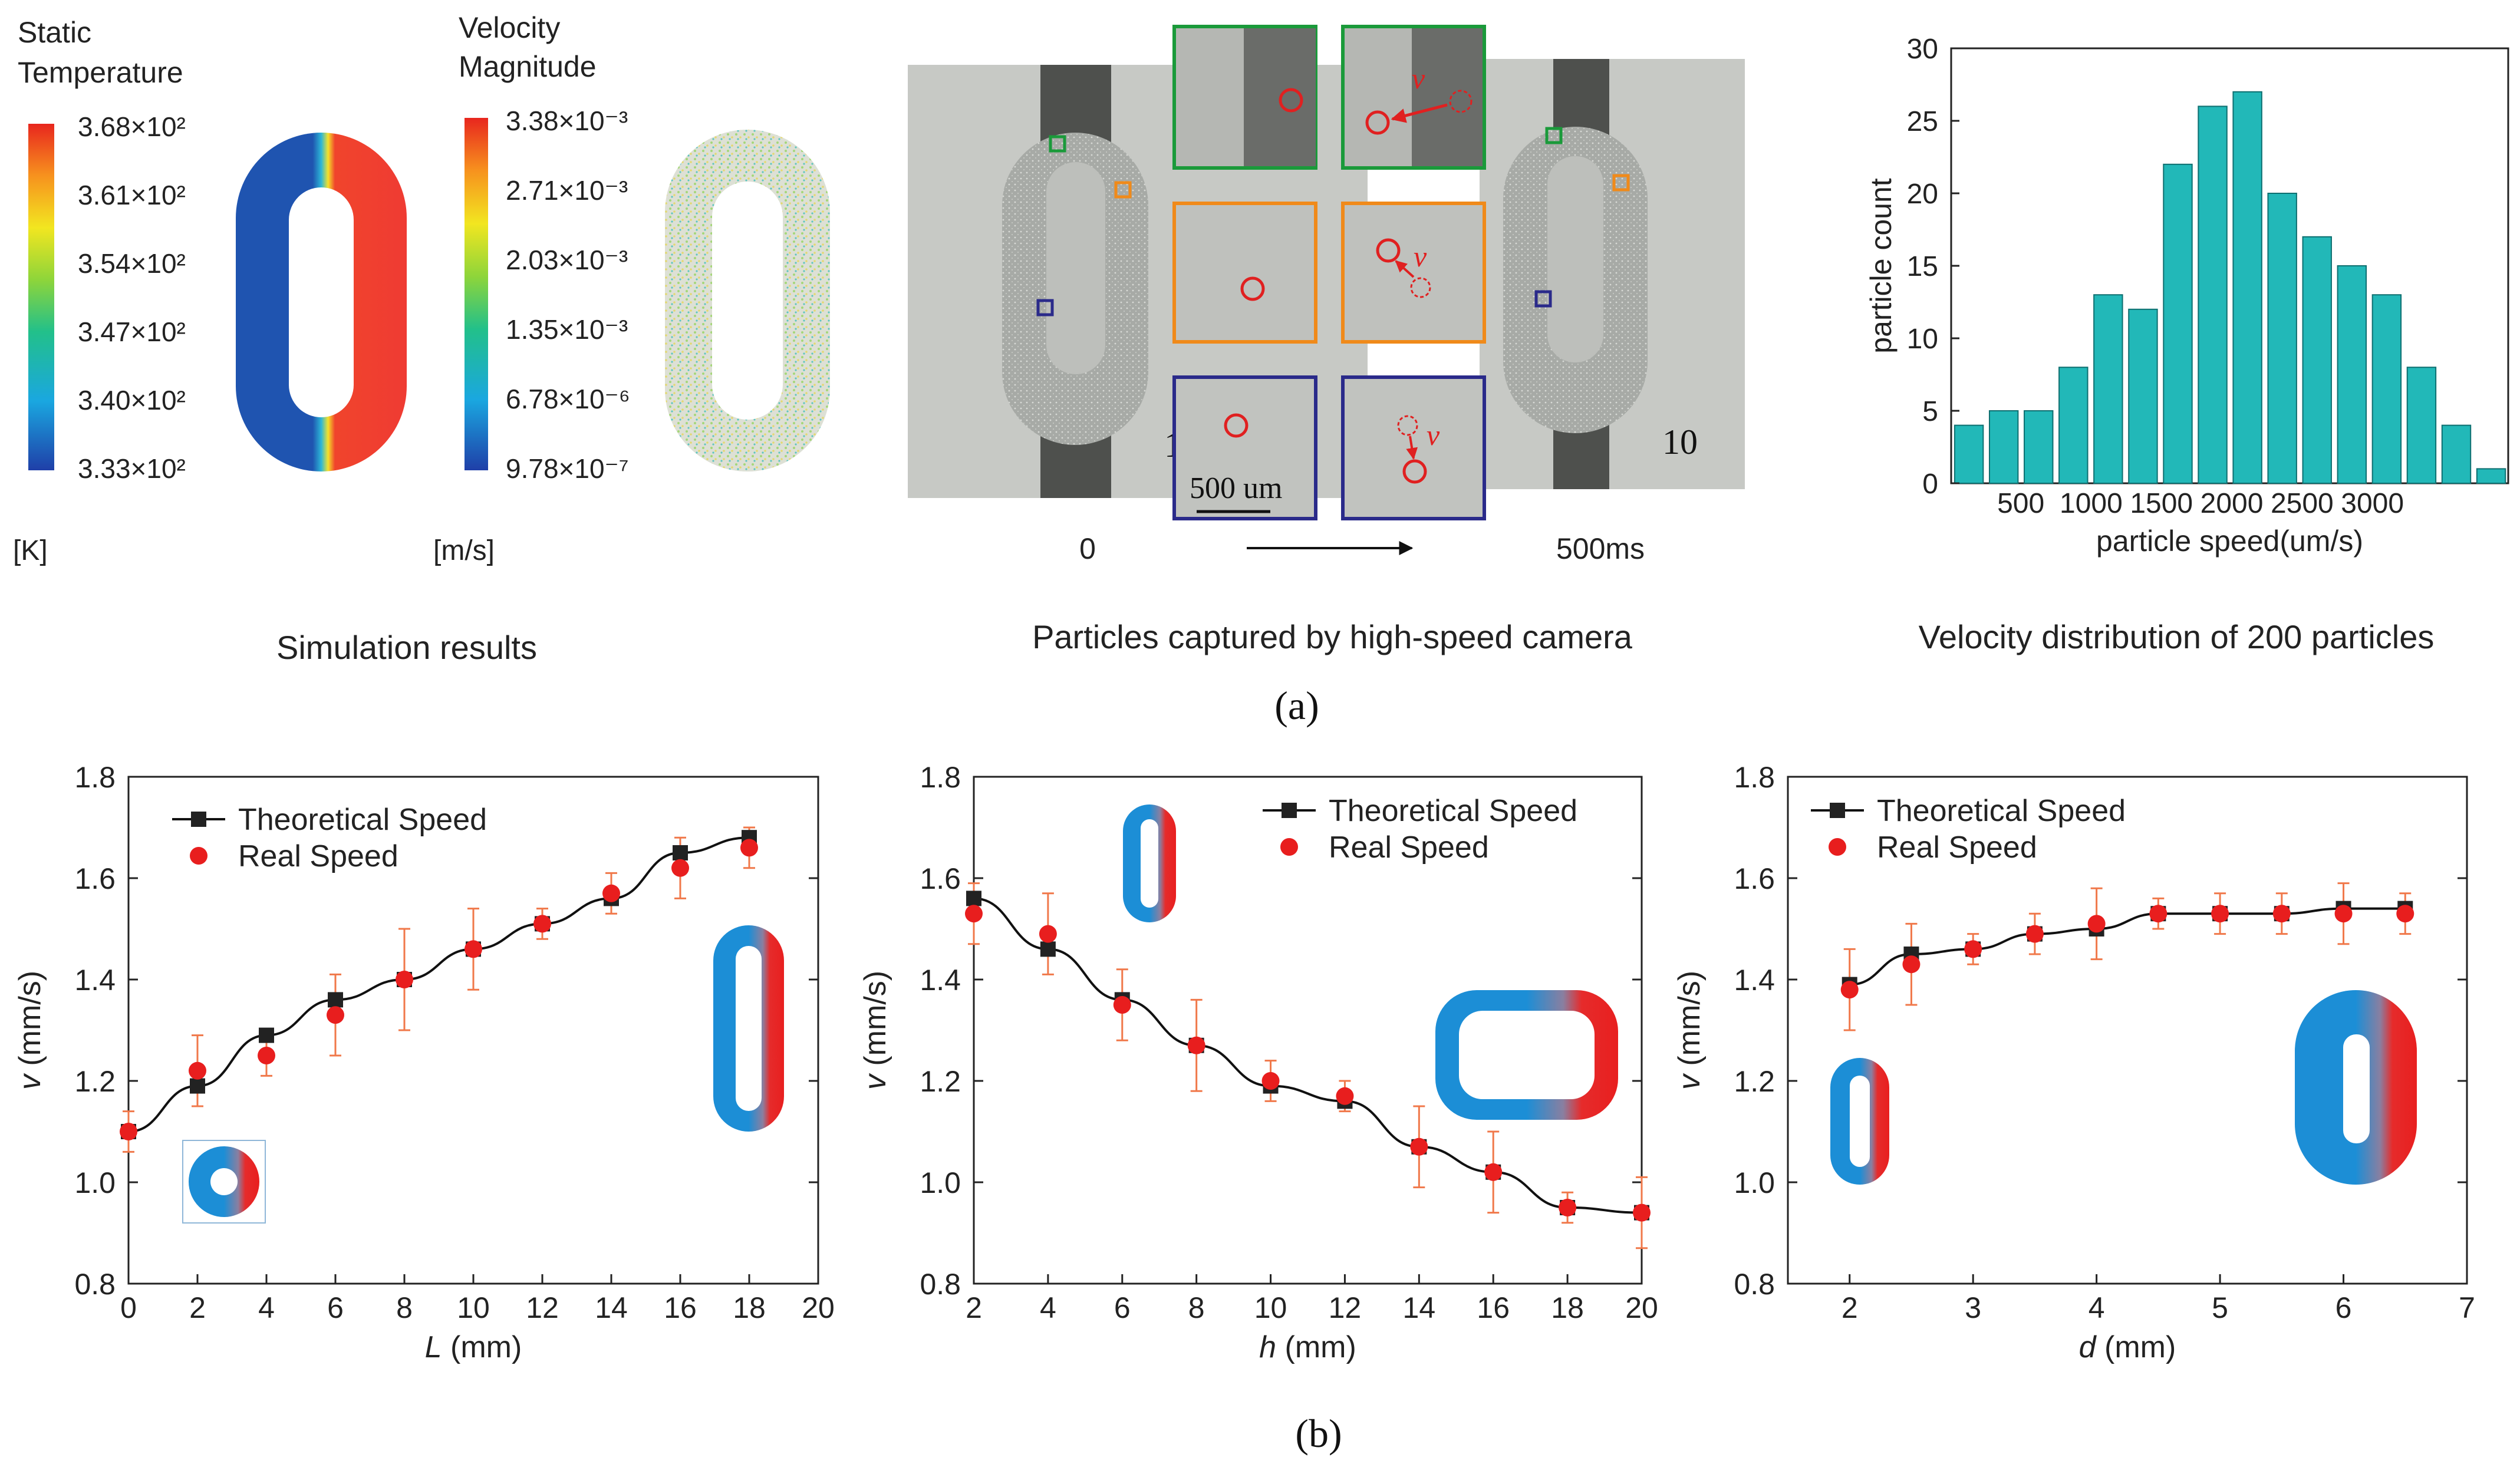  Describe the element at coordinates (1754, 1081) in the screenshot. I see `d-ytick-label: 1.2` at that location.